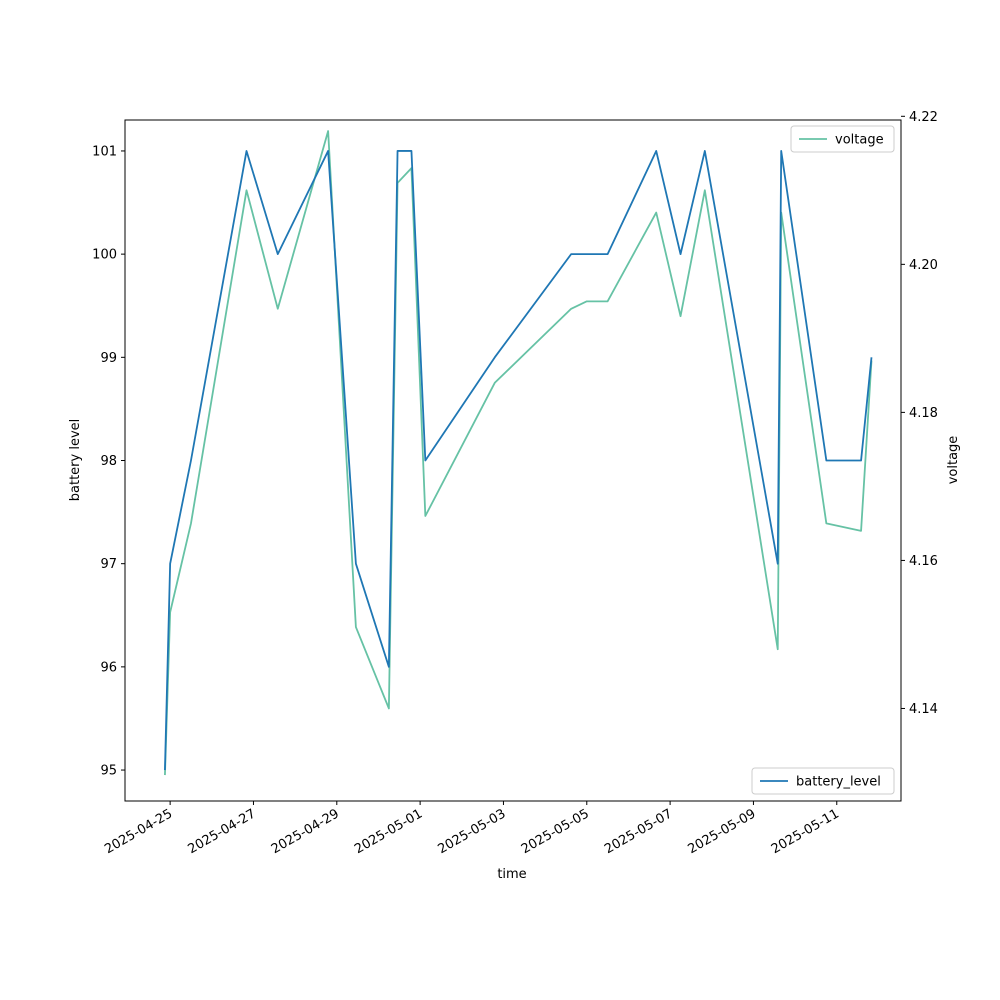  Describe the element at coordinates (923, 117) in the screenshot. I see `right-y-tick-label: 4.22` at that location.